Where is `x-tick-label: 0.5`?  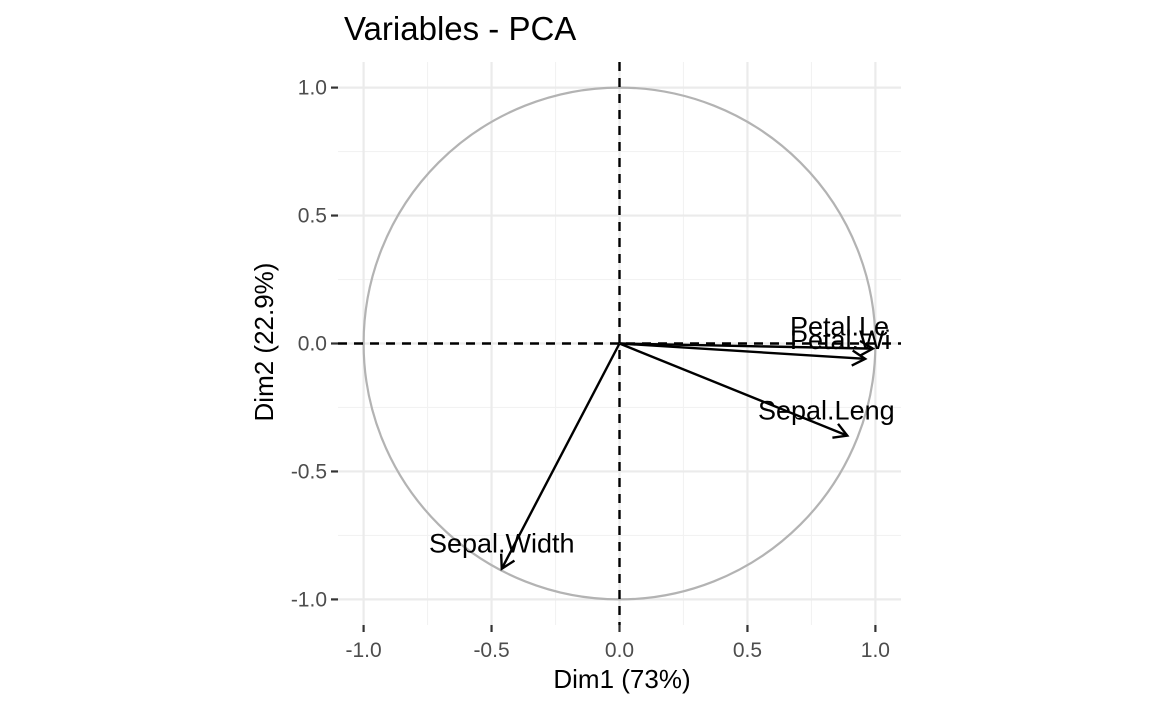
x-tick-label: 0.5 is located at coordinates (747, 650).